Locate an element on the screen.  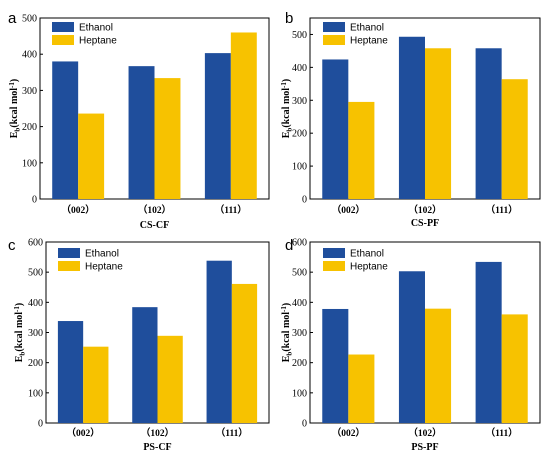
panel-letter: d is located at coordinates (289, 245).